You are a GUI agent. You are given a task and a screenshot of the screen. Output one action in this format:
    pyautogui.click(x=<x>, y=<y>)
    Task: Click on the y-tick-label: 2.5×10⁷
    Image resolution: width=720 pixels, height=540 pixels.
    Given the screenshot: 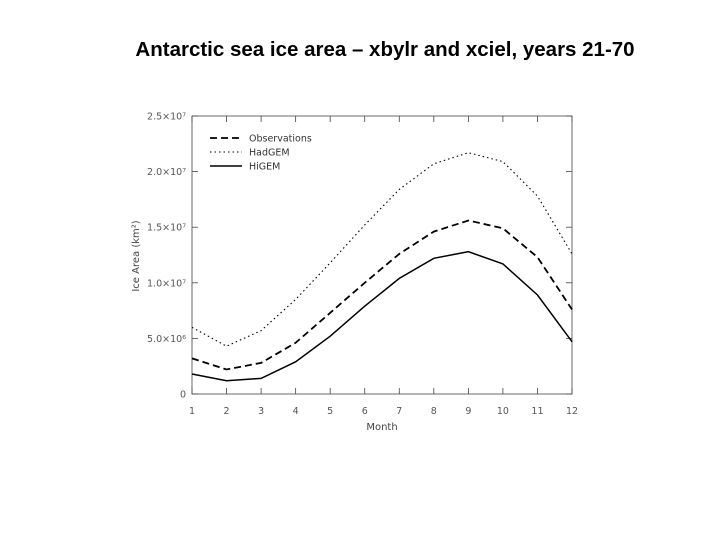 What is the action you would take?
    pyautogui.click(x=166, y=117)
    